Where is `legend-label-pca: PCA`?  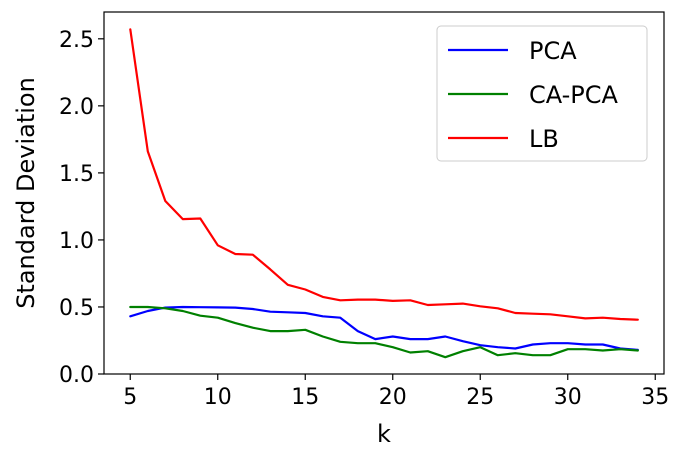 legend-label-pca: PCA is located at coordinates (553, 51).